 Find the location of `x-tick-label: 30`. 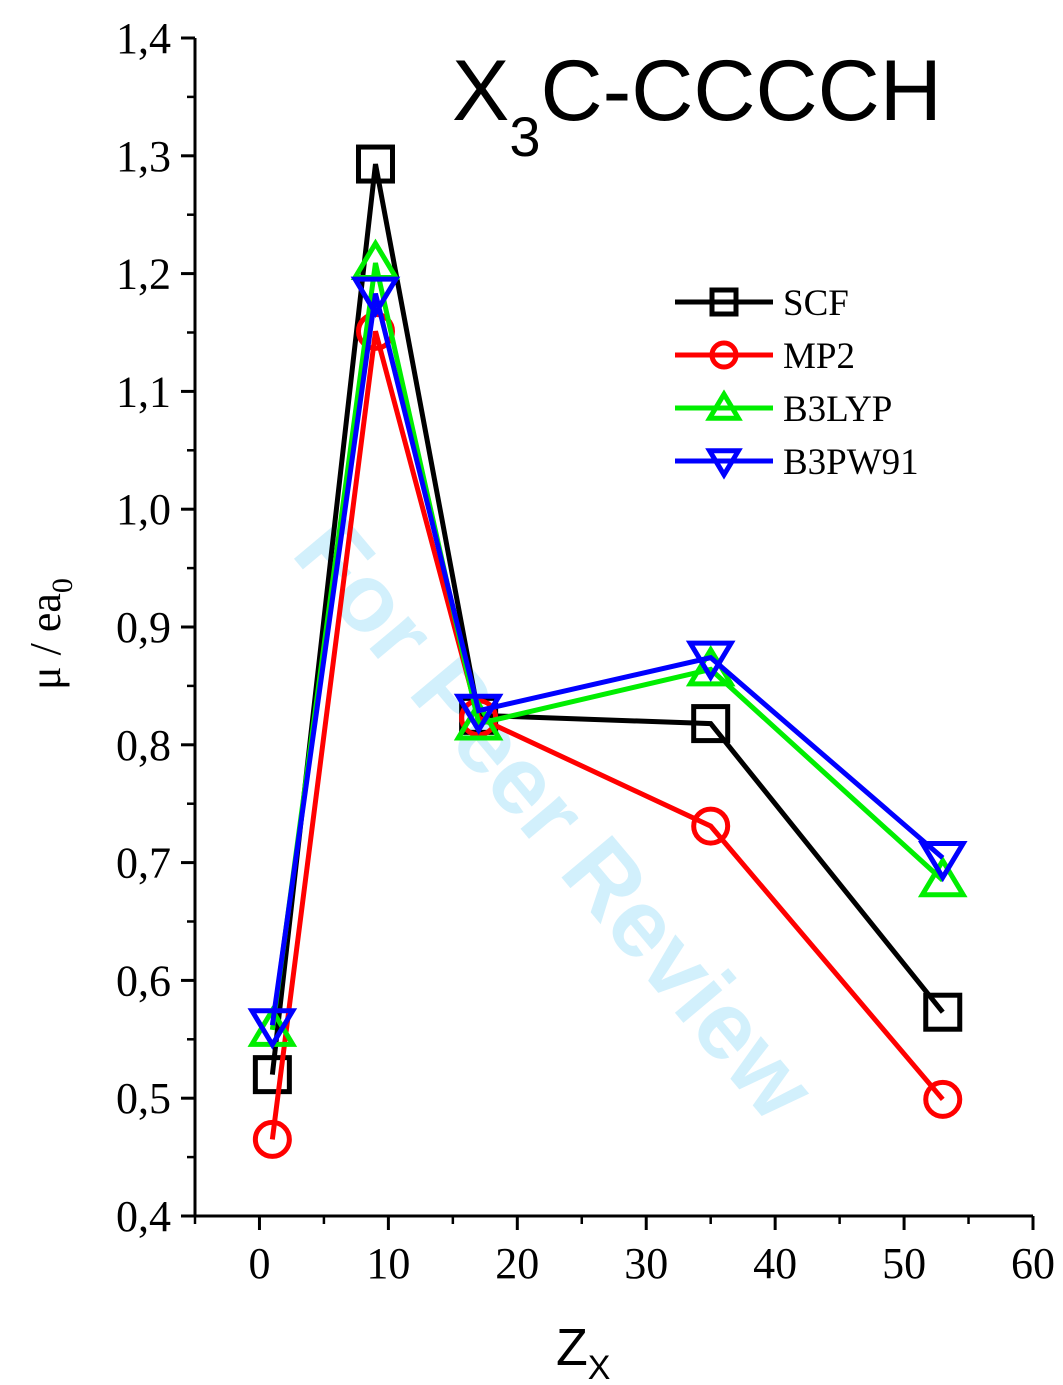

x-tick-label: 30 is located at coordinates (646, 1263).